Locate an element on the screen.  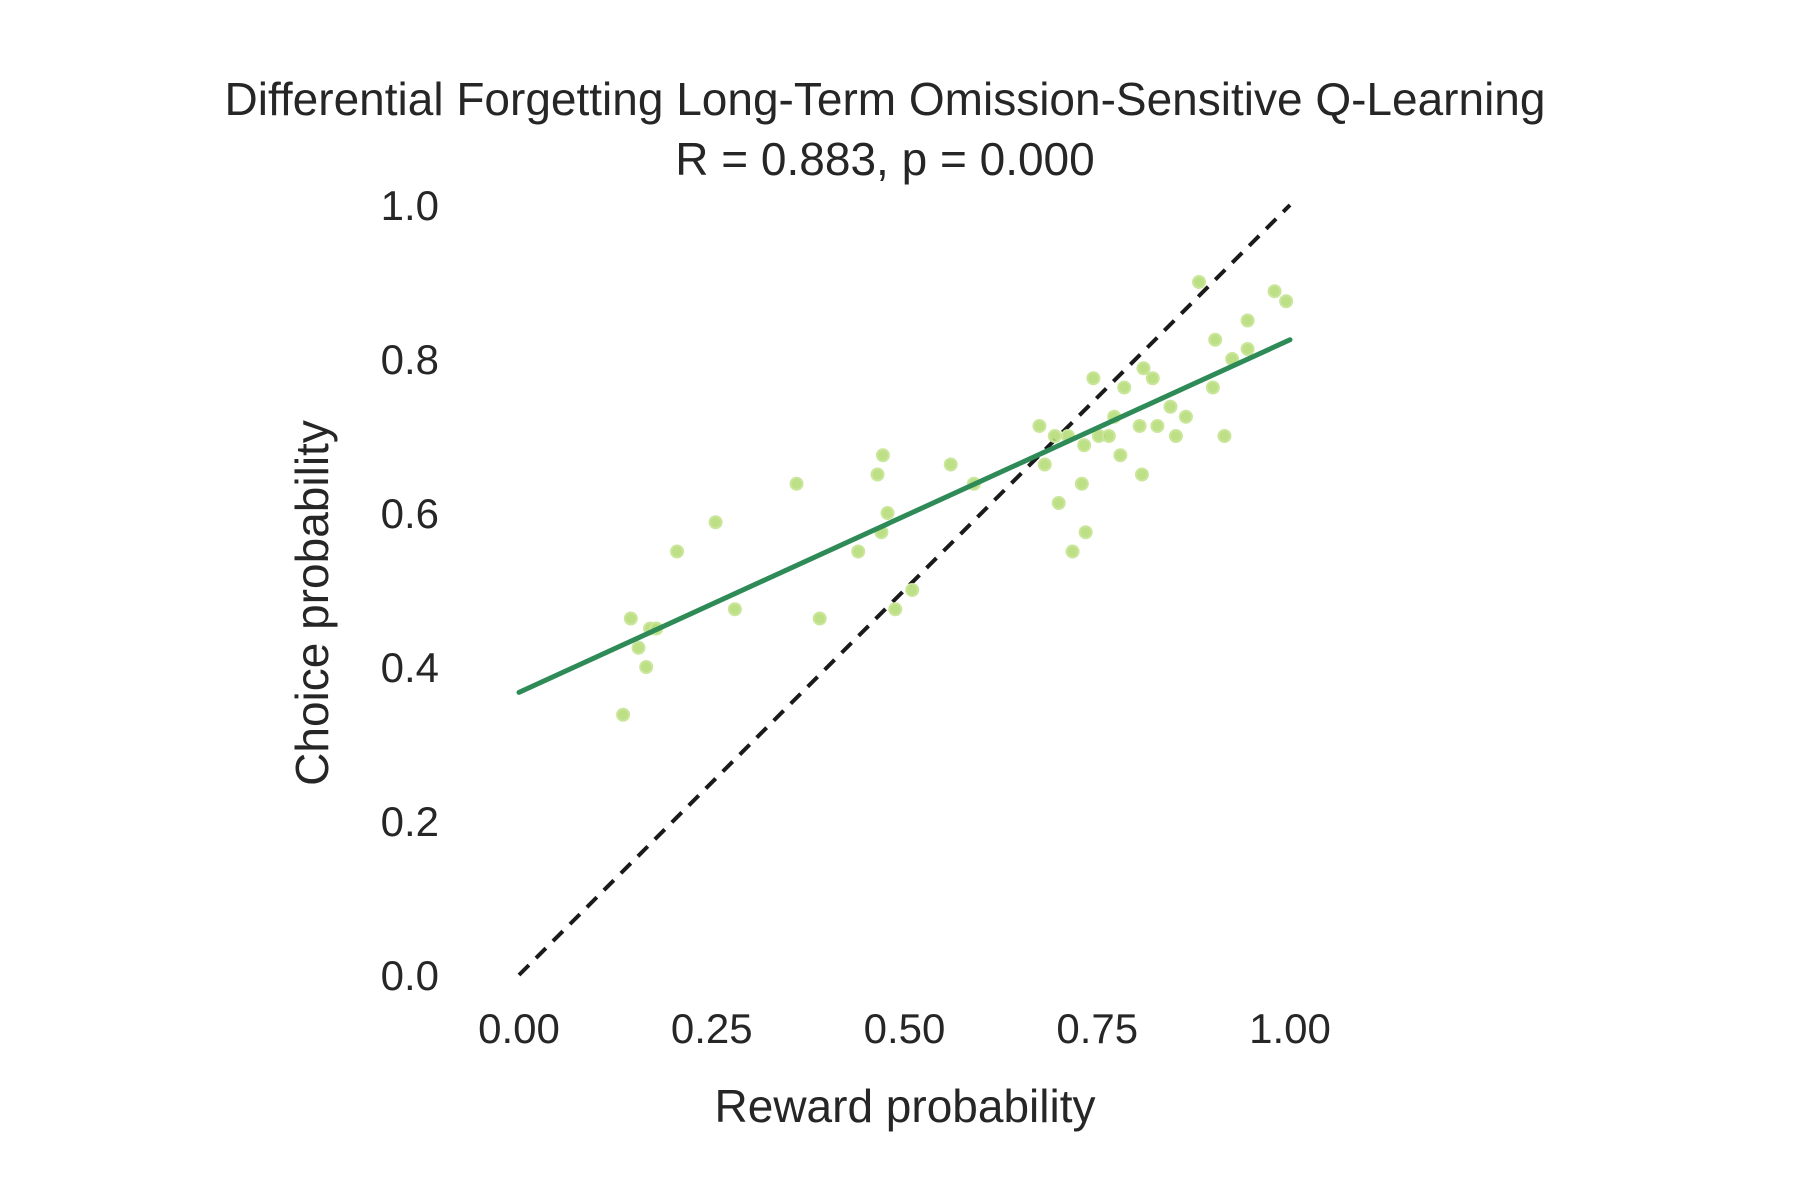
x-tick-label: 1.00 is located at coordinates (1290, 1028).